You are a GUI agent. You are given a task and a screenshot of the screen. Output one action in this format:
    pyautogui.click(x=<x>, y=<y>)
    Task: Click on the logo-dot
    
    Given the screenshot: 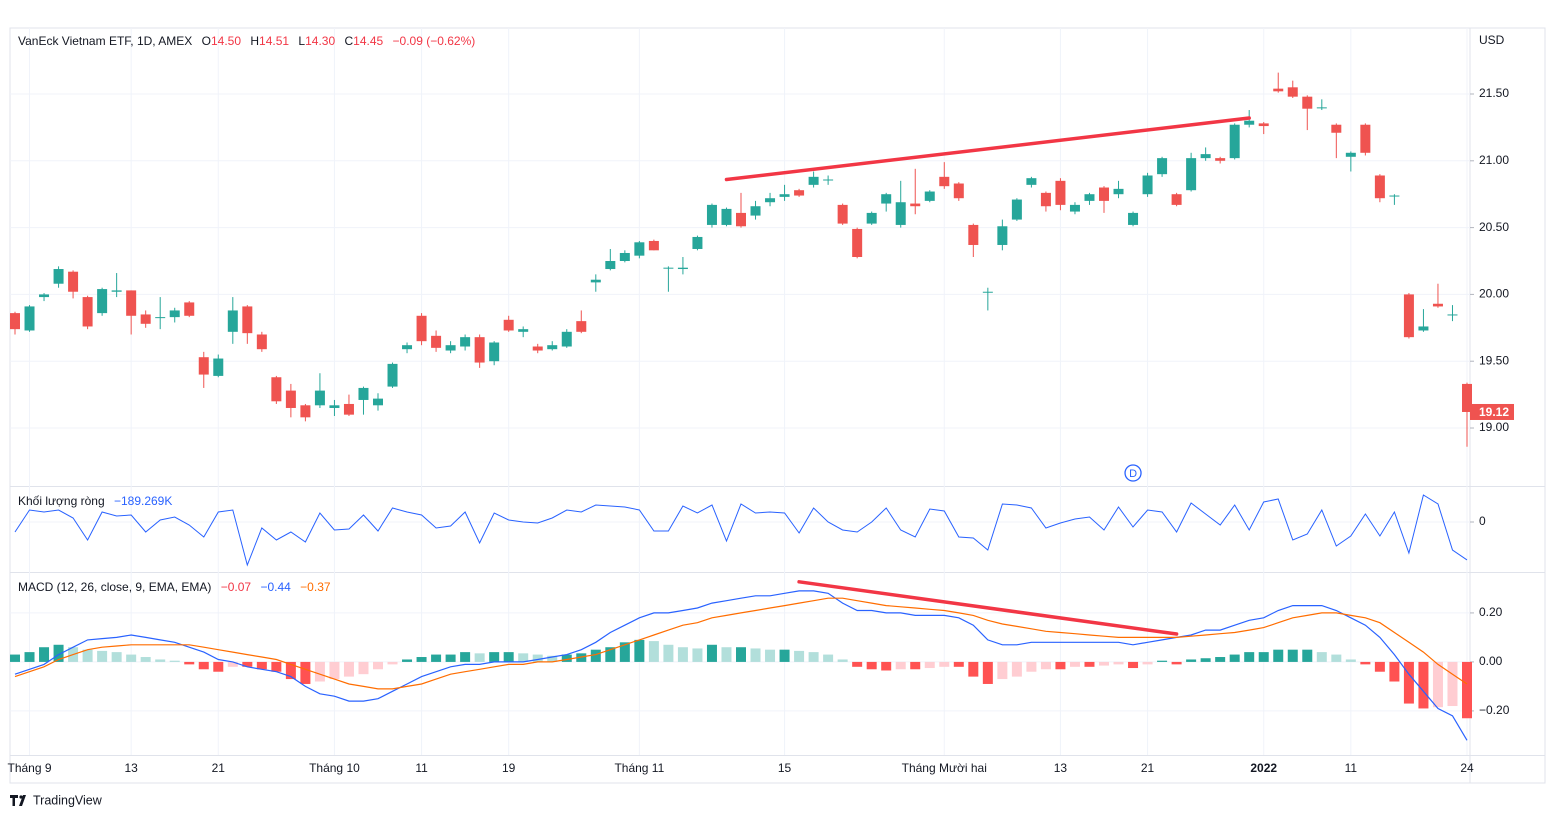 What is the action you would take?
    pyautogui.click(x=21, y=797)
    